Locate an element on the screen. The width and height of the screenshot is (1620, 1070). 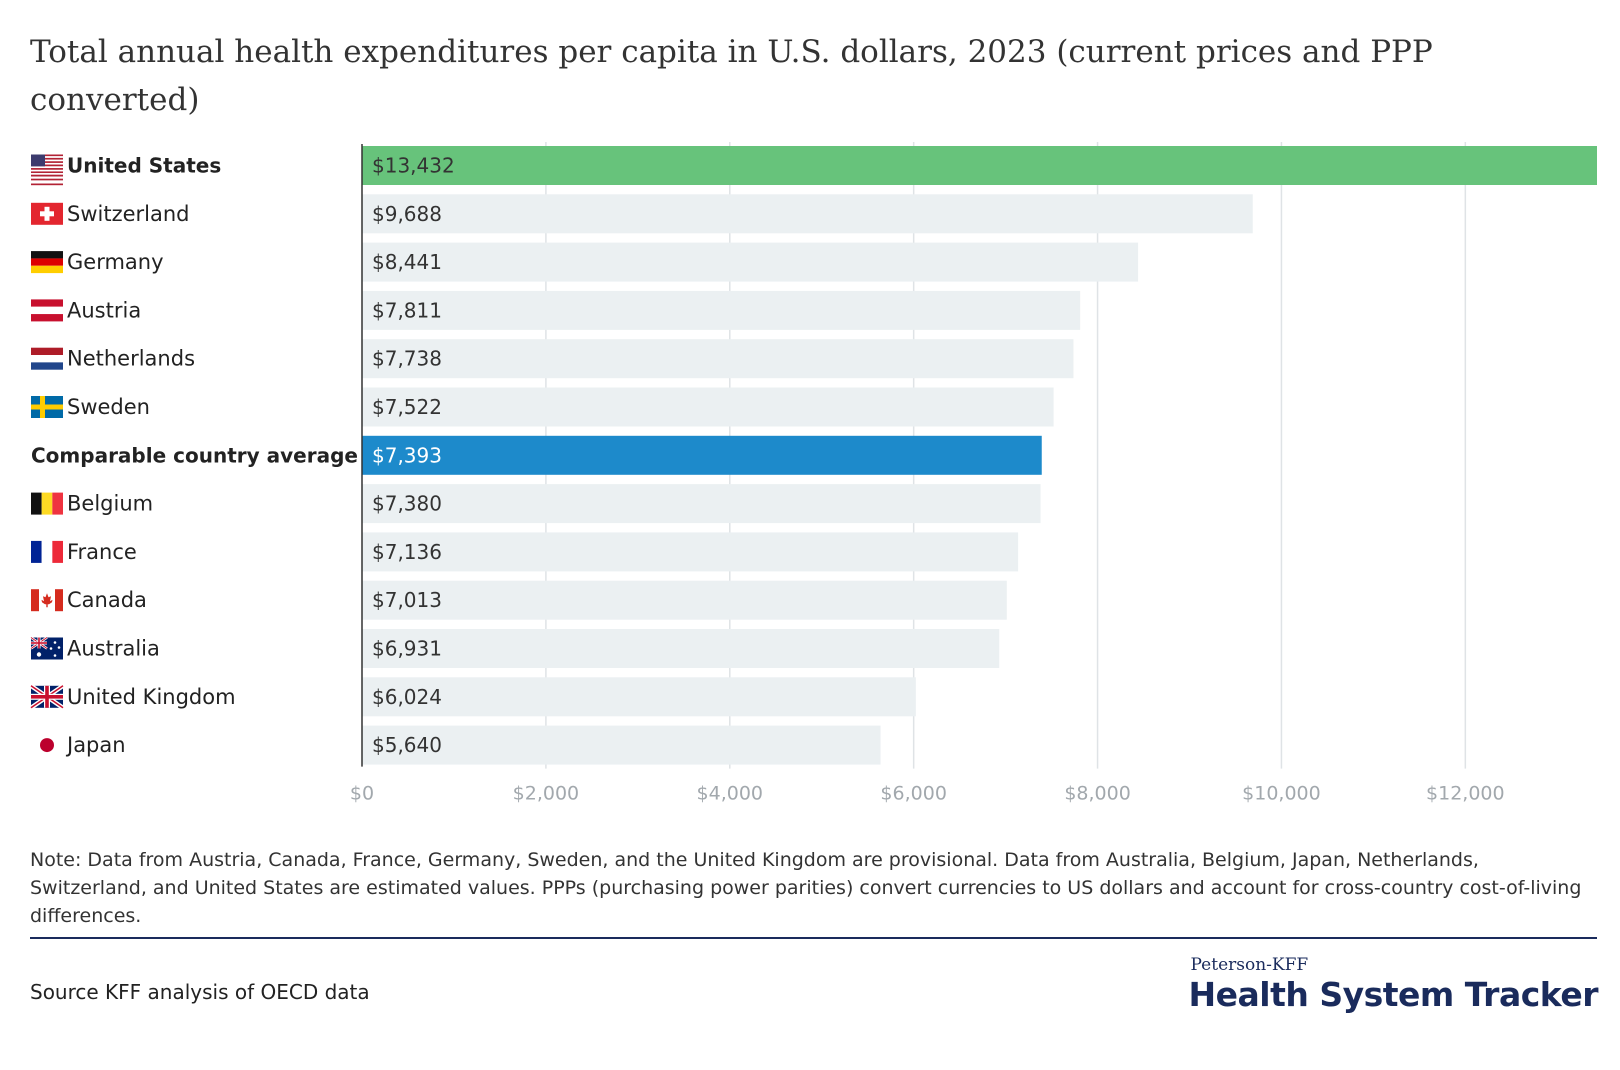
x-tick-label: $12,000 is located at coordinates (1465, 794).